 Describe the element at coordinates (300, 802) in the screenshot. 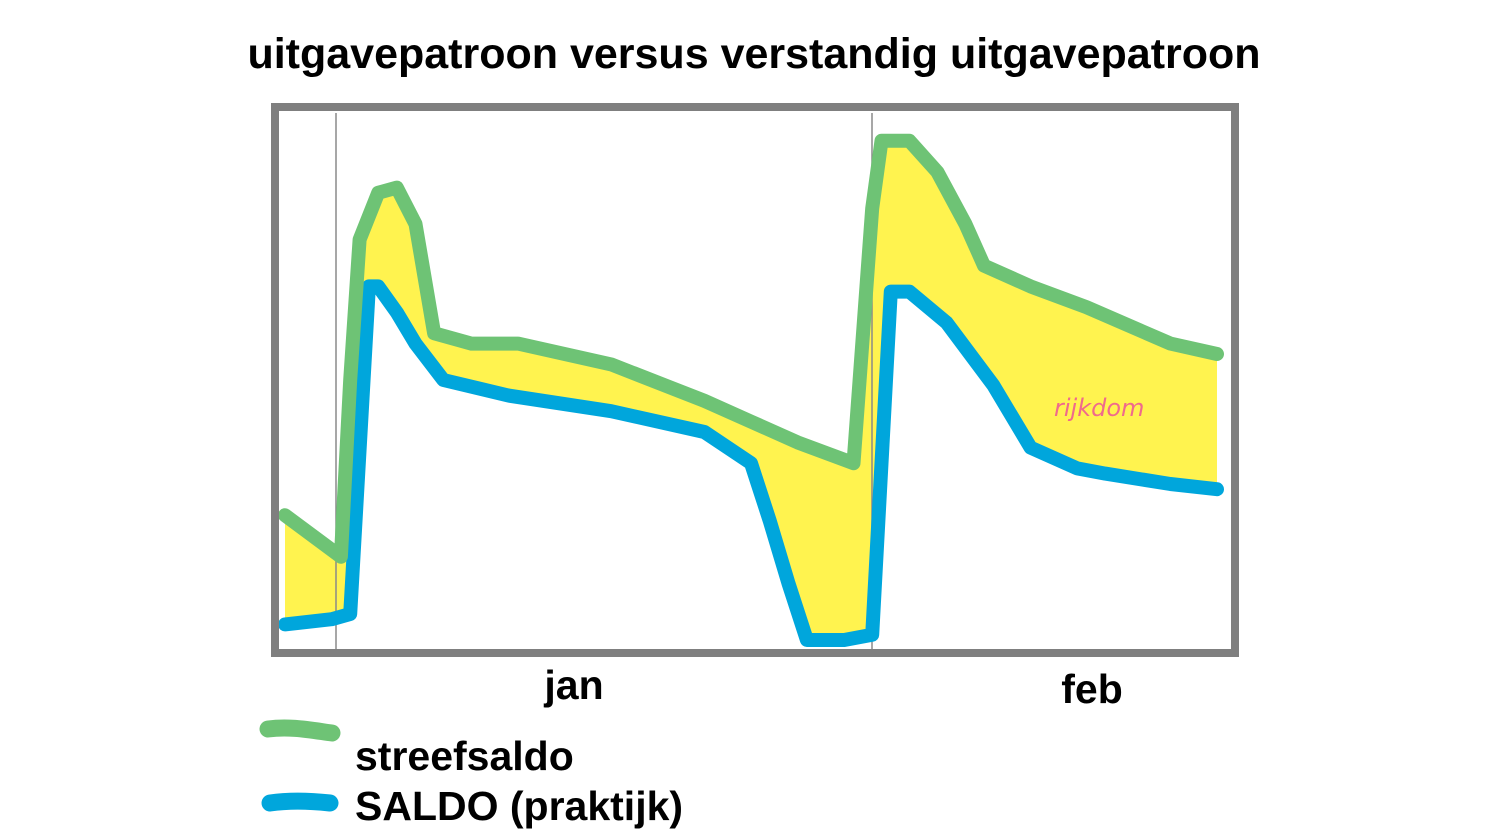

I see `legend-swatch-saldo-praktijk` at that location.